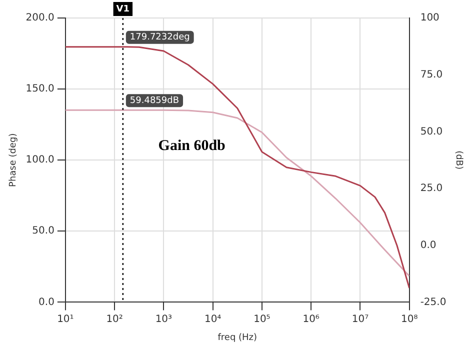  Describe the element at coordinates (433, 302) in the screenshot. I see `y2-tick-label: -25.0` at that location.